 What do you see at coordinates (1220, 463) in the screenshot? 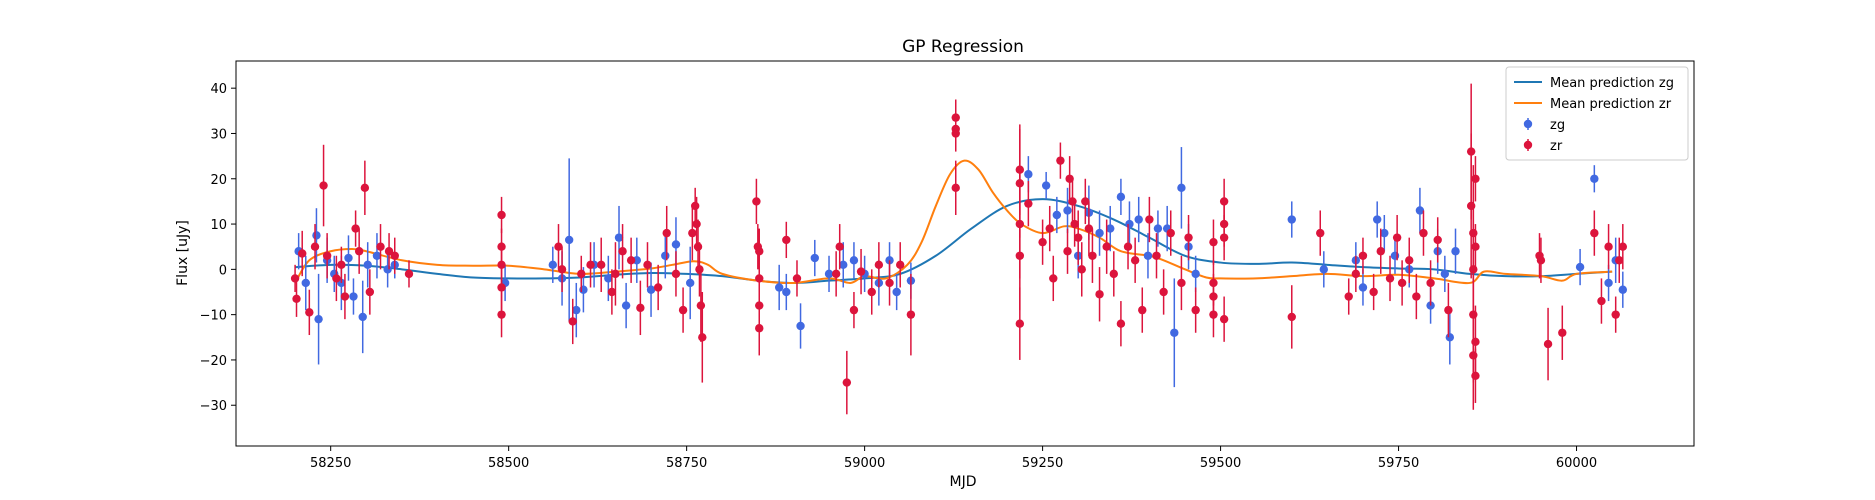
I see `x-tick-label: 59500` at bounding box center [1220, 463].